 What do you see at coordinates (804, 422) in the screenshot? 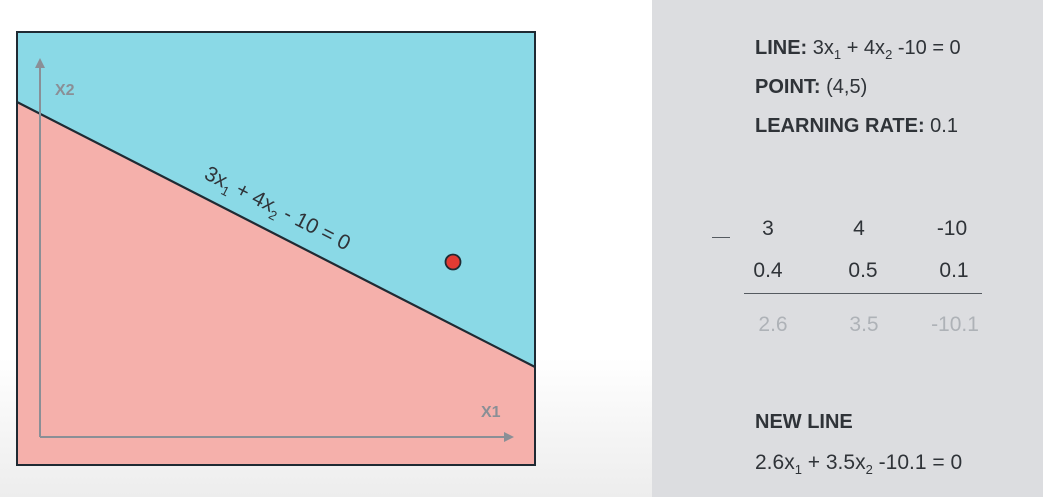
I see `new-line-title: NEW LINE` at bounding box center [804, 422].